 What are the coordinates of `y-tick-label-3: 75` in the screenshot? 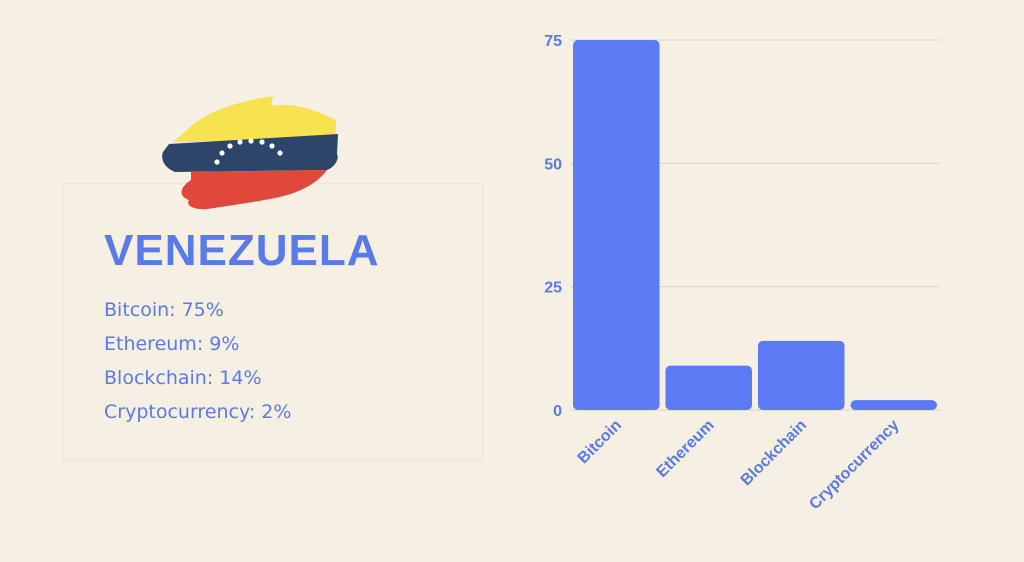 It's located at (553, 41).